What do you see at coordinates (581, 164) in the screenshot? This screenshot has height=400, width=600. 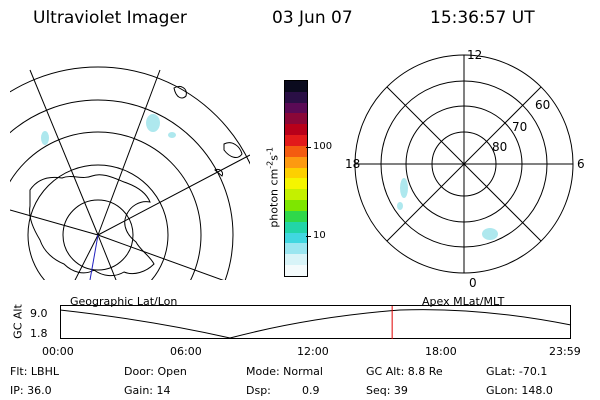 I see `mlt-label-6: 6` at bounding box center [581, 164].